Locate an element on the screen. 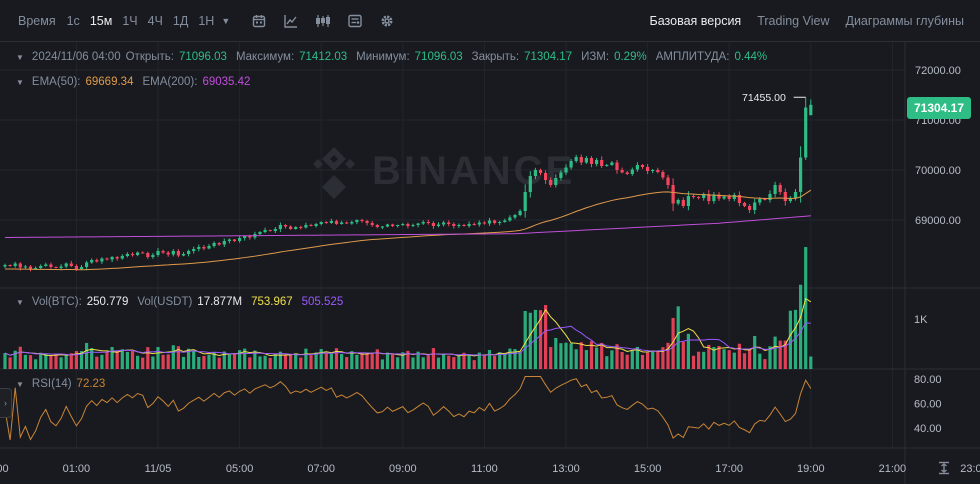 The image size is (980, 484). rsi-tick-label: 40.00 is located at coordinates (928, 429).